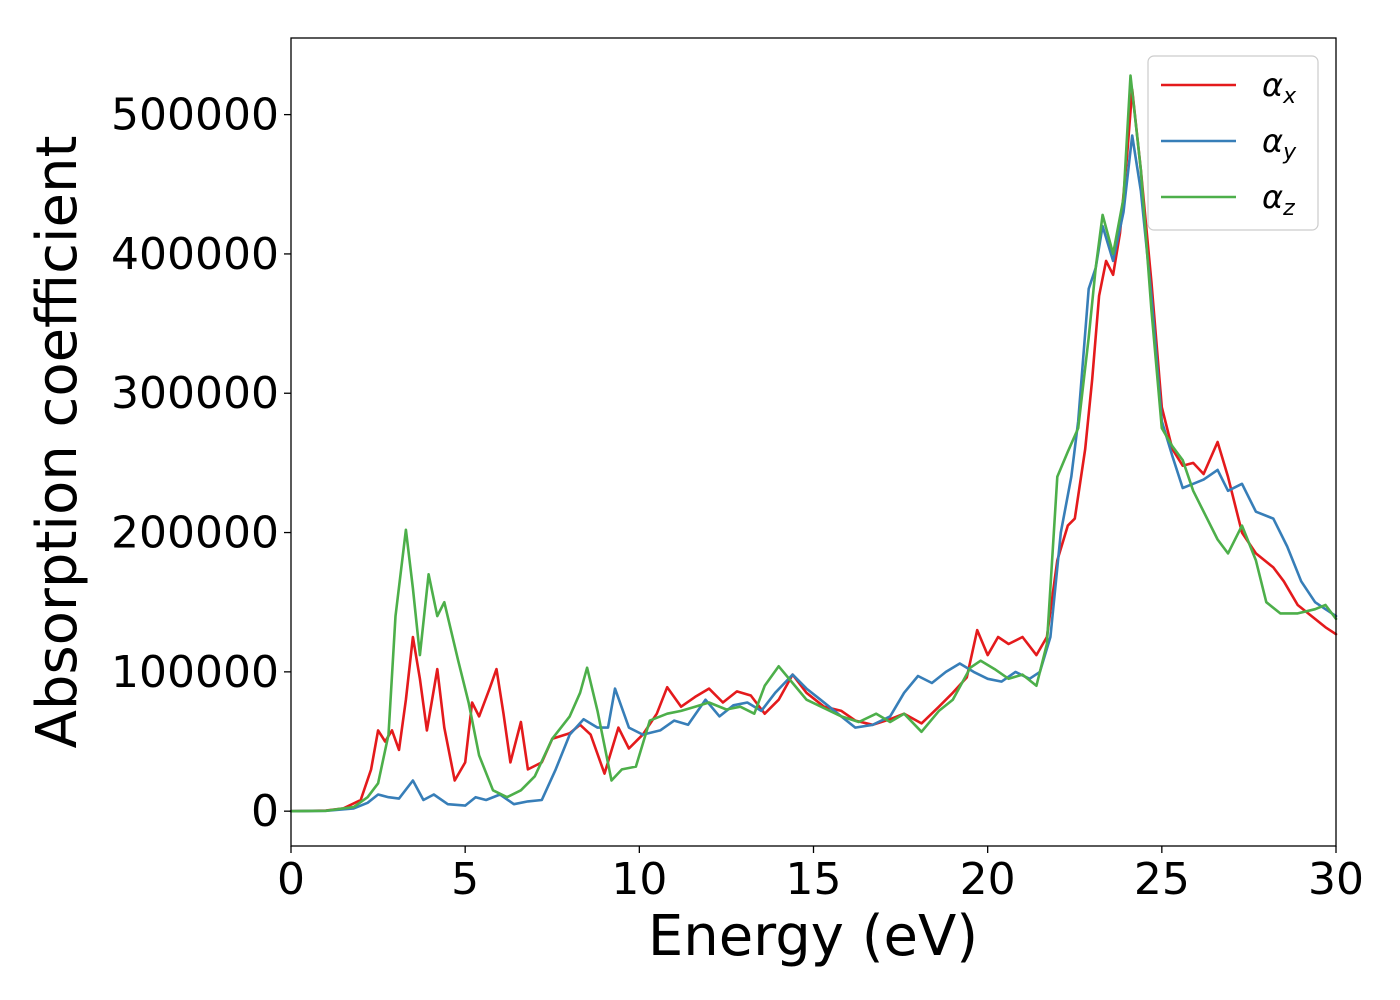 This screenshot has height=1000, width=1400. Describe the element at coordinates (265, 811) in the screenshot. I see `y-tick-label: 0` at that location.